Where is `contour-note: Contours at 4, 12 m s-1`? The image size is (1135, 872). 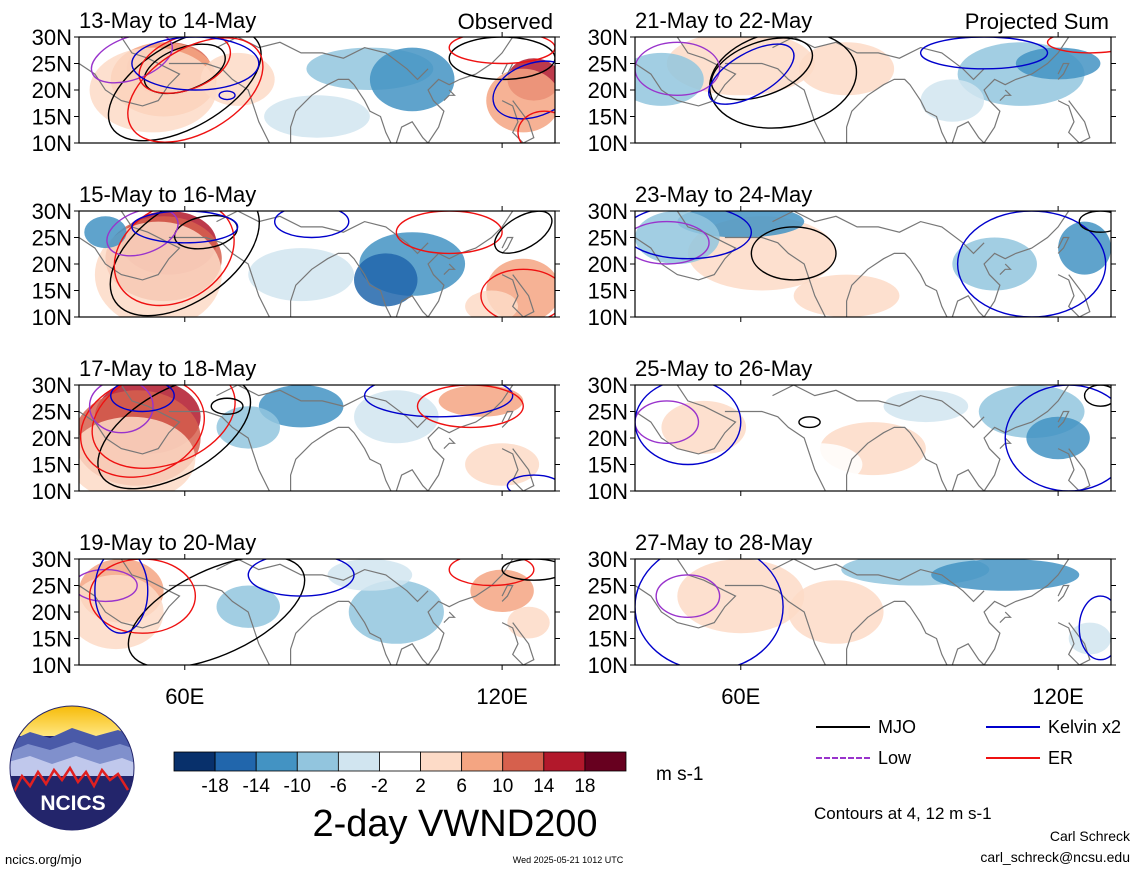 contour-note: Contours at 4, 12 m s-1 is located at coordinates (903, 813).